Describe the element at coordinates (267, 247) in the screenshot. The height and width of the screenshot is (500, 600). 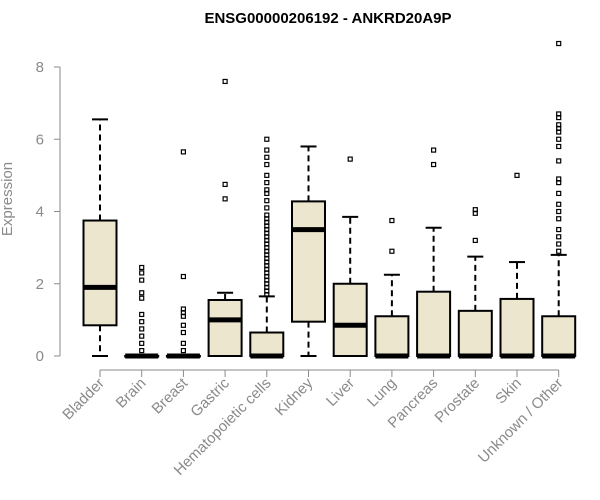
I see `box-hematopoietic-cells` at that location.